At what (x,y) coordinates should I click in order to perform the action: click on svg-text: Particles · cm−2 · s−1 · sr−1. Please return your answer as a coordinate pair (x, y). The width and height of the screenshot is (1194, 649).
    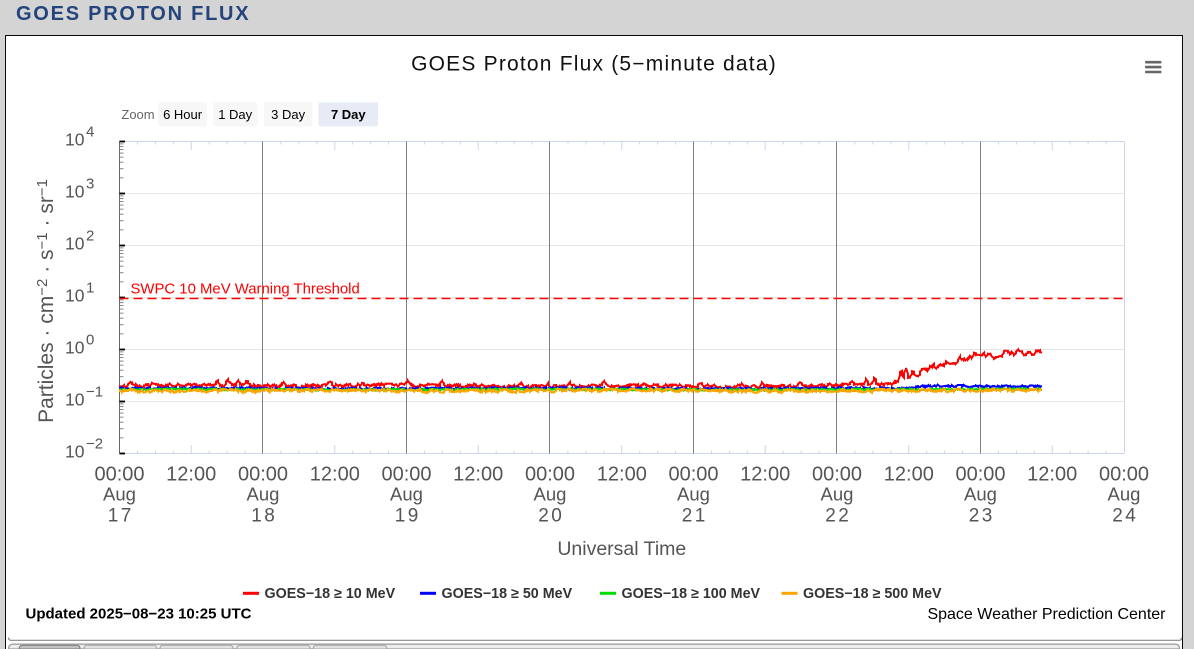
    Looking at the image, I should click on (46, 301).